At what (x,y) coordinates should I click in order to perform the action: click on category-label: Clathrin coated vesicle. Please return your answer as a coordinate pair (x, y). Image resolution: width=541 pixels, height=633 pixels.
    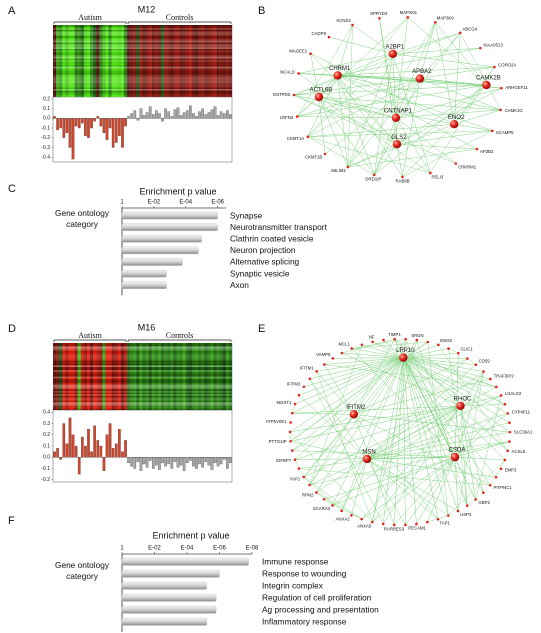
    Looking at the image, I should click on (272, 238).